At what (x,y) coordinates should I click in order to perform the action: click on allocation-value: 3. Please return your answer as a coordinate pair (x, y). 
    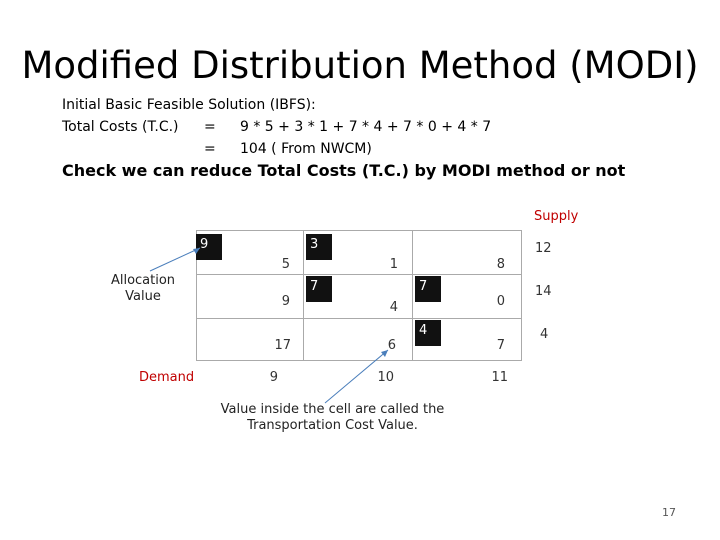
    Looking at the image, I should click on (319, 247).